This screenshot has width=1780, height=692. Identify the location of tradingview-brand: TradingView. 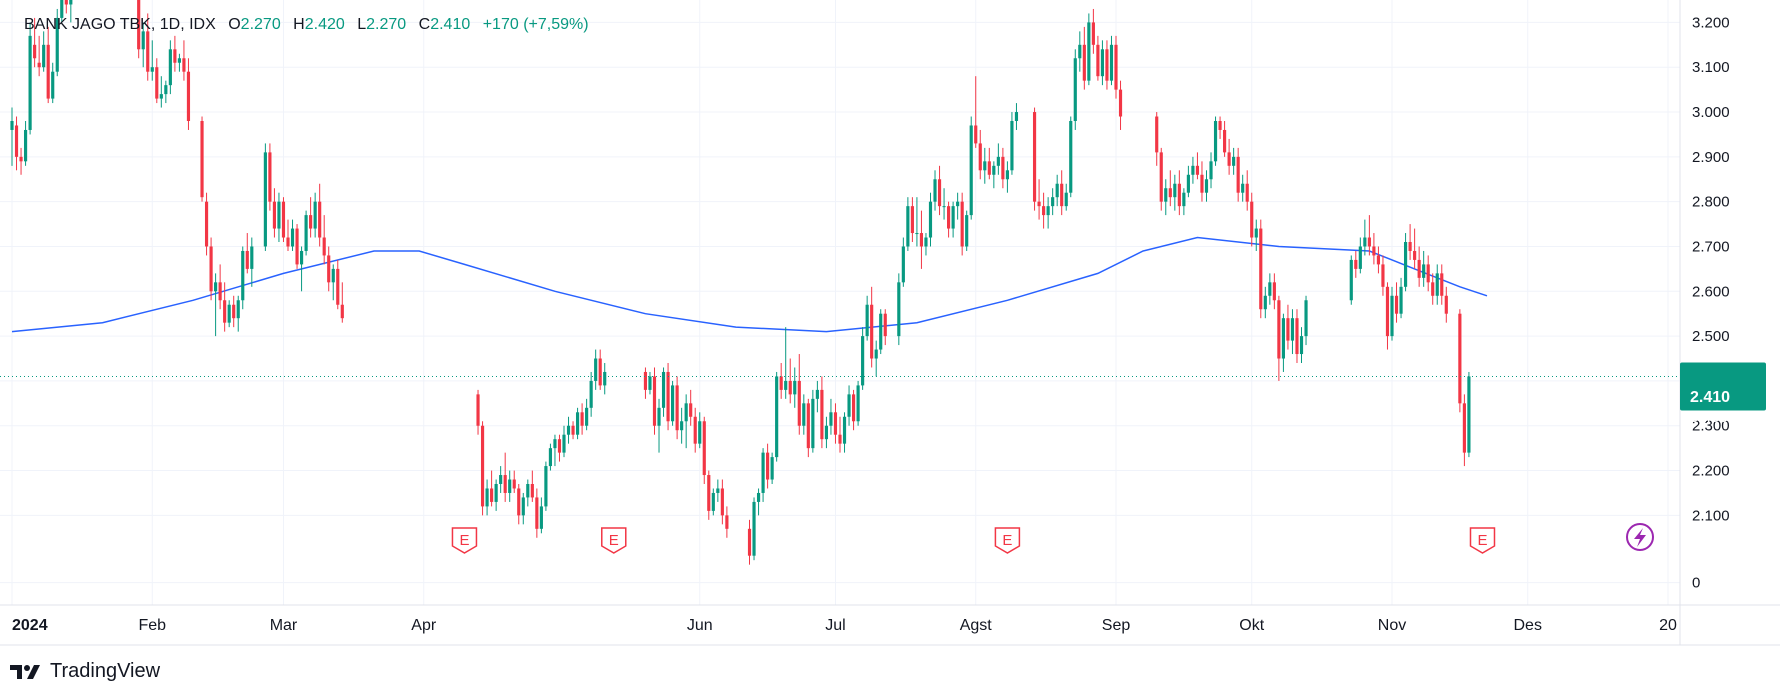
(85, 671).